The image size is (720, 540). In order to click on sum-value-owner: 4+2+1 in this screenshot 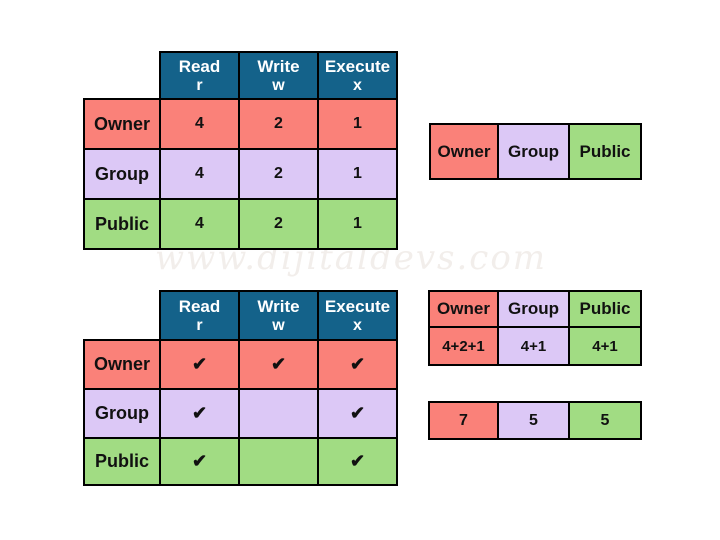, I will do `click(463, 346)`.